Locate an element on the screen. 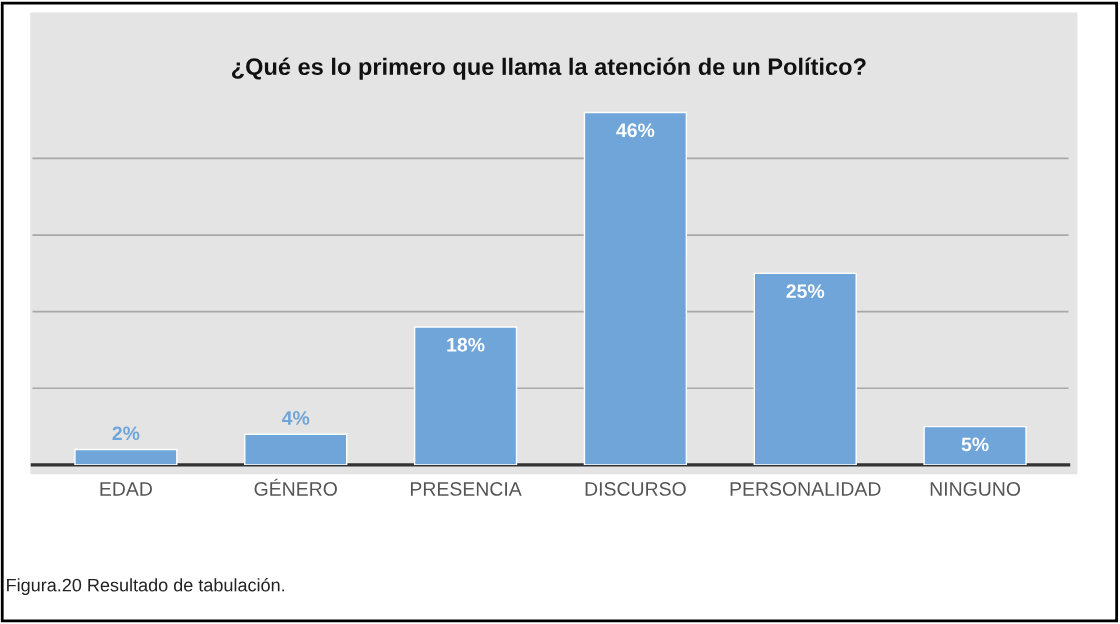 The height and width of the screenshot is (624, 1120). x-tick-label: NINGUNO is located at coordinates (975, 489).